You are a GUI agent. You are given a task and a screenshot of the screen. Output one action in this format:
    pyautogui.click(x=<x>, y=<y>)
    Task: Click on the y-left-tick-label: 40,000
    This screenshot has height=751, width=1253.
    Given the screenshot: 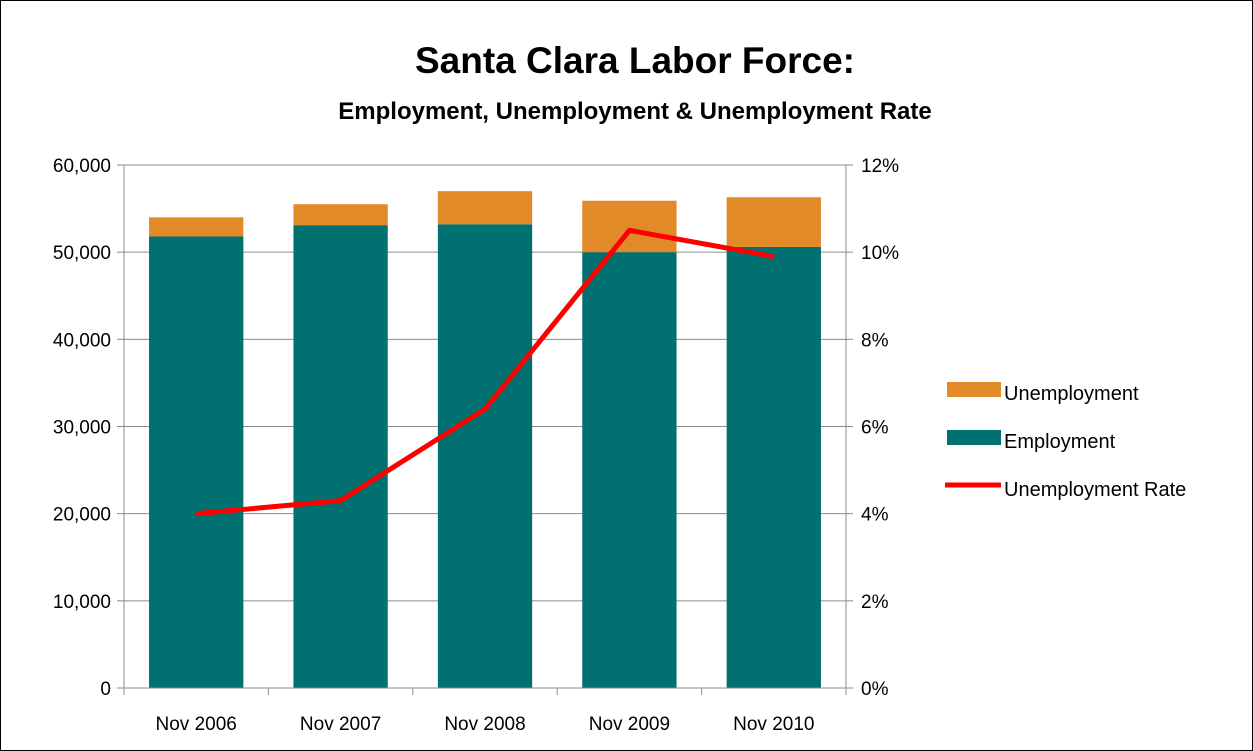 What is the action you would take?
    pyautogui.click(x=82, y=340)
    